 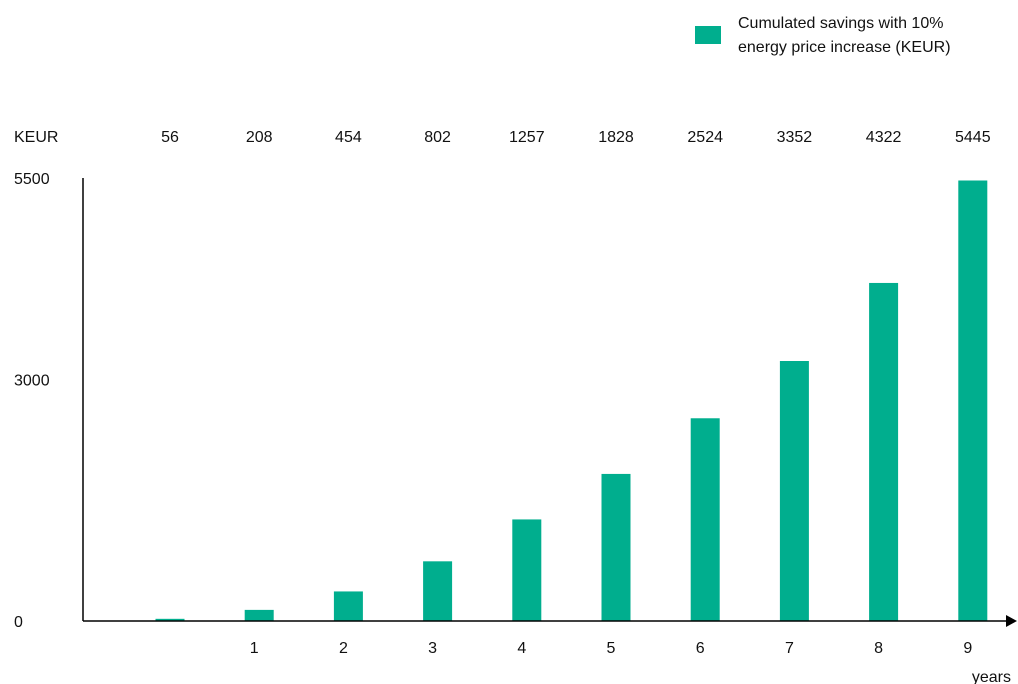 What do you see at coordinates (708, 35) in the screenshot?
I see `legend-swatch` at bounding box center [708, 35].